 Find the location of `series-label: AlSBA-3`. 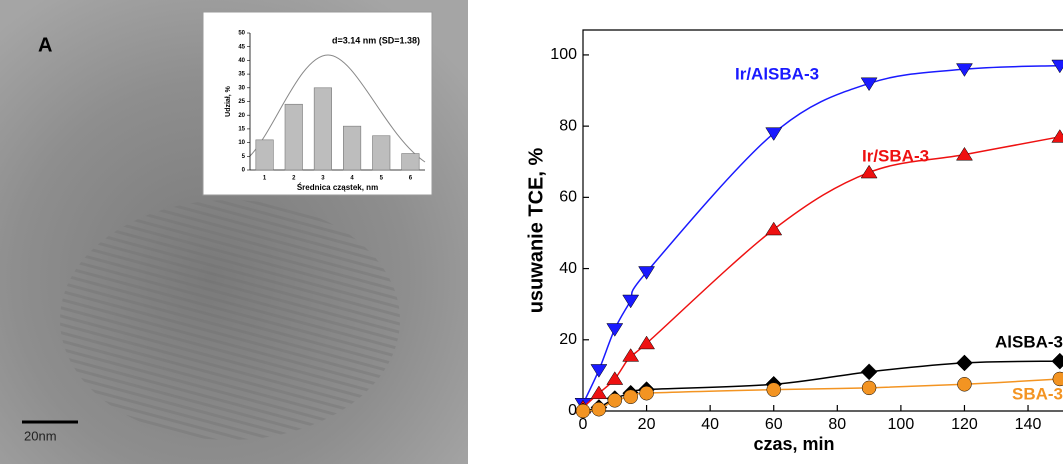

series-label: AlSBA-3 is located at coordinates (1029, 341).